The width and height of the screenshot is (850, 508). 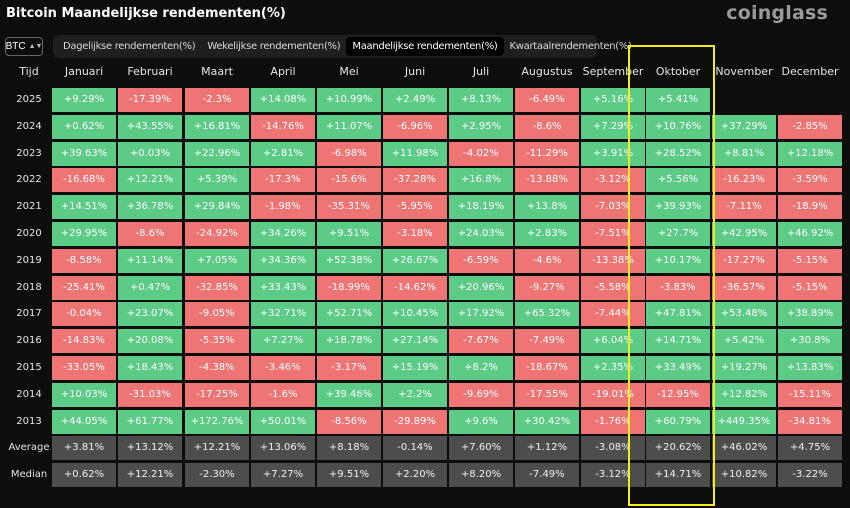 What do you see at coordinates (744, 207) in the screenshot?
I see `return-cell: -7.11%` at bounding box center [744, 207].